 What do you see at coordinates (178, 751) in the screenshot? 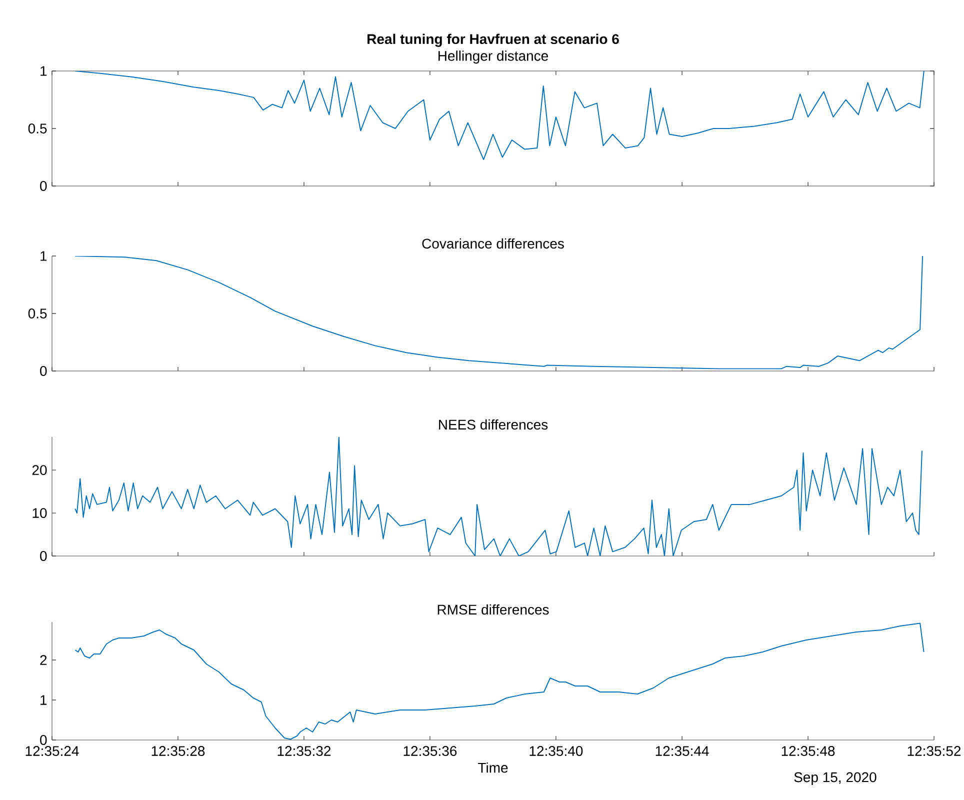
I see `x-tick-label: 12:35:28` at bounding box center [178, 751].